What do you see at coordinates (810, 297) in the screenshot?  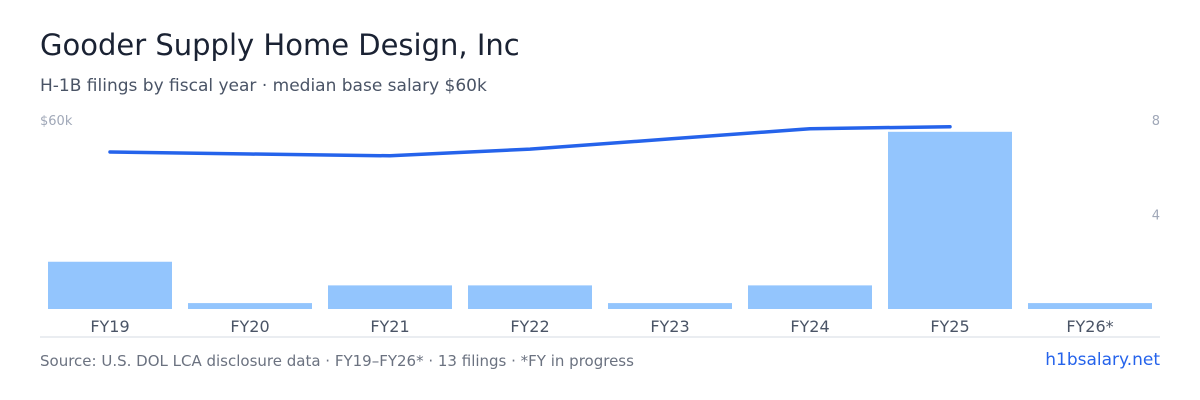 I see `bar-fy24` at bounding box center [810, 297].